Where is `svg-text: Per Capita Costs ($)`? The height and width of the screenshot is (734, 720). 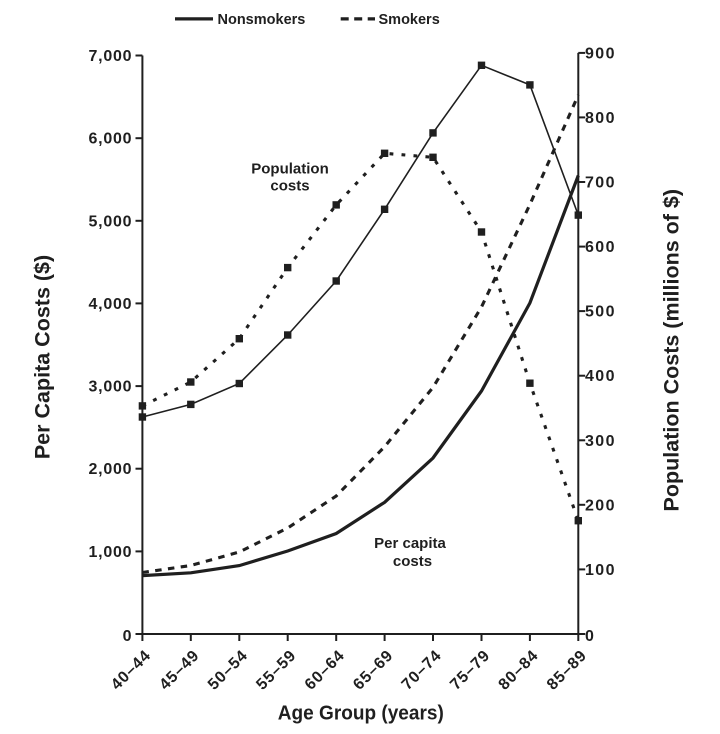
svg-text: Per Capita Costs ($) is located at coordinates (42, 357).